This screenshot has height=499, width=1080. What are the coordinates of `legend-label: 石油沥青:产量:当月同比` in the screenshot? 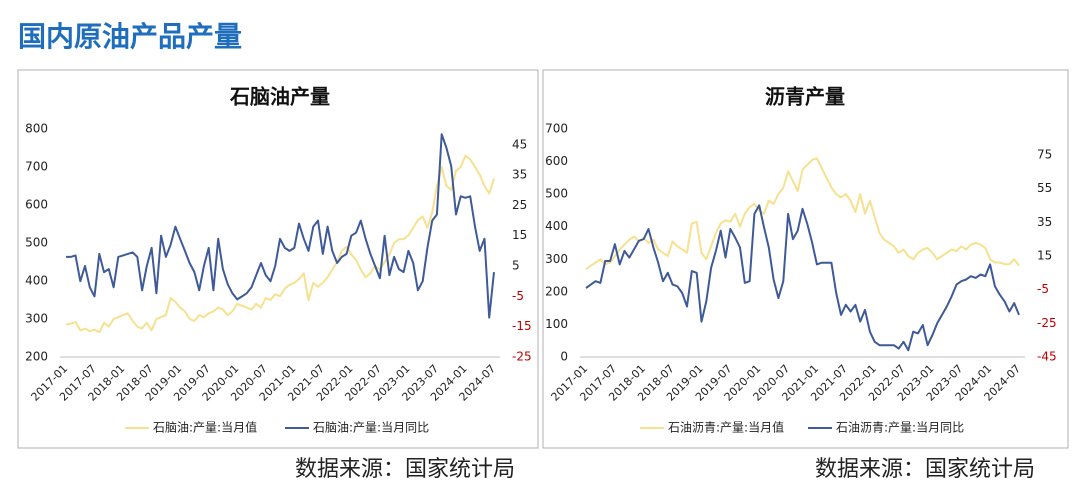 It's located at (900, 428).